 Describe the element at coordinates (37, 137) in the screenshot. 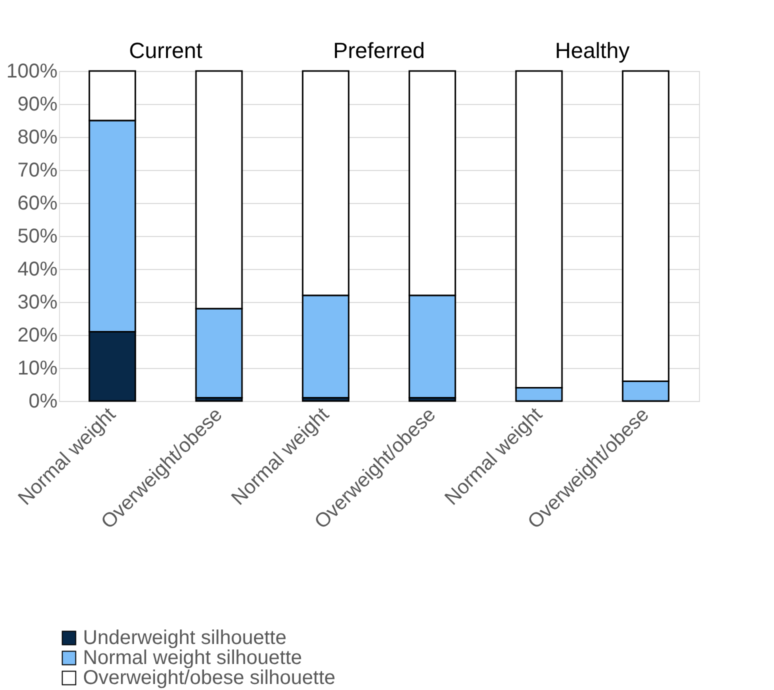

I see `y-tick-label: 80%` at that location.